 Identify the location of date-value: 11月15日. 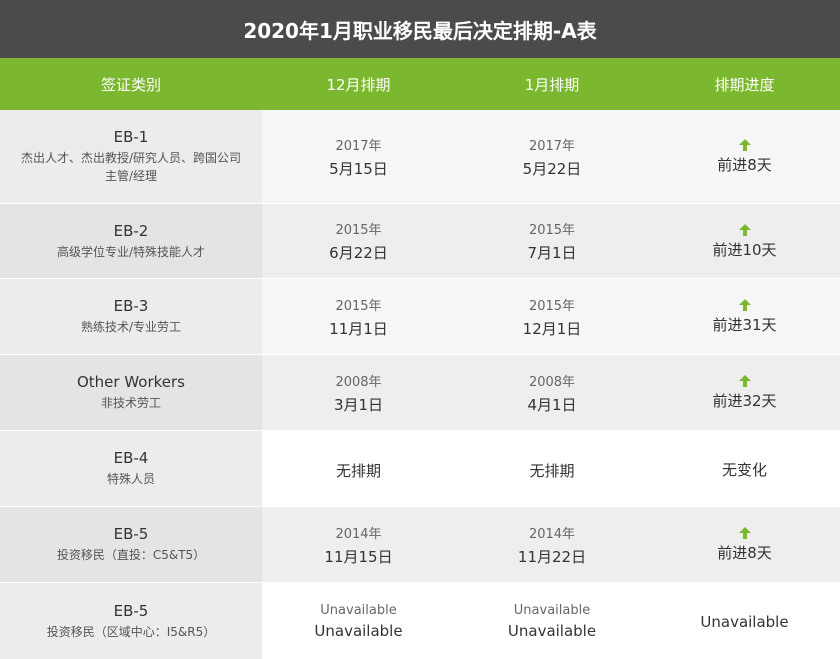
(358, 556).